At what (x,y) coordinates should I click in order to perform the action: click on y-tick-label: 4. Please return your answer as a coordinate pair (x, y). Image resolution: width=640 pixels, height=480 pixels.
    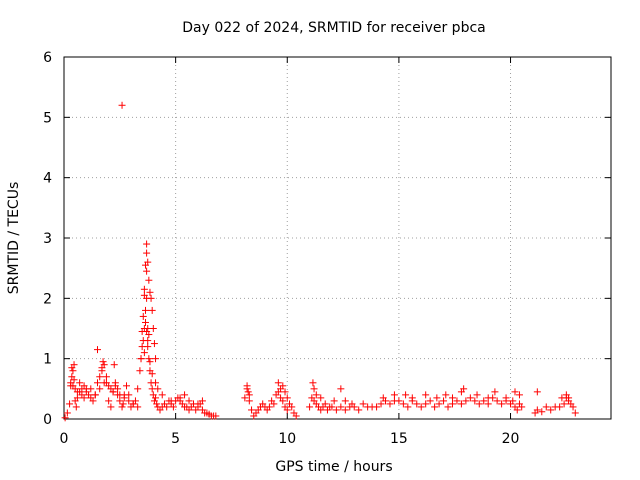
    Looking at the image, I should click on (47, 179).